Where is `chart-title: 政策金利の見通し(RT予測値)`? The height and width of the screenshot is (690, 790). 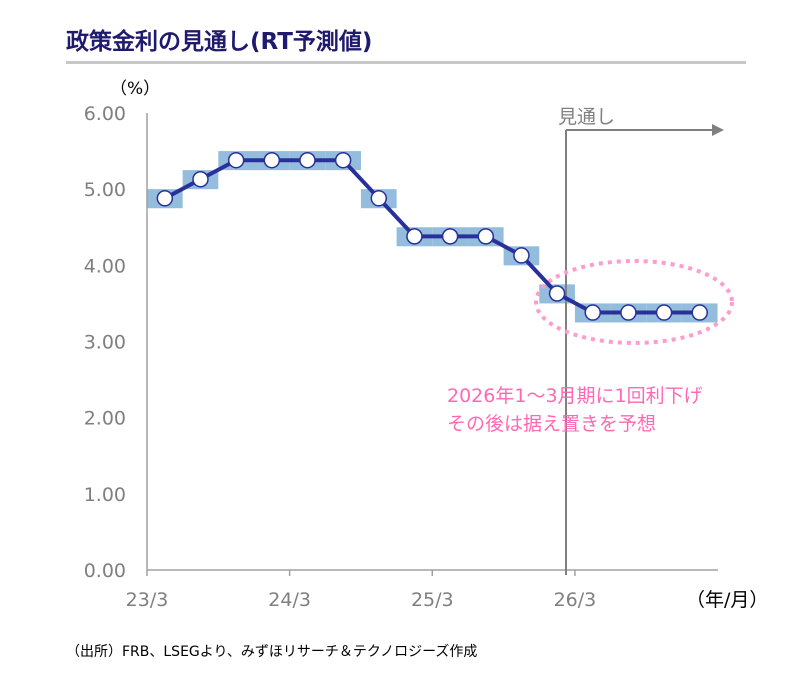
chart-title: 政策金利の見通し(RT予測値) is located at coordinates (219, 42).